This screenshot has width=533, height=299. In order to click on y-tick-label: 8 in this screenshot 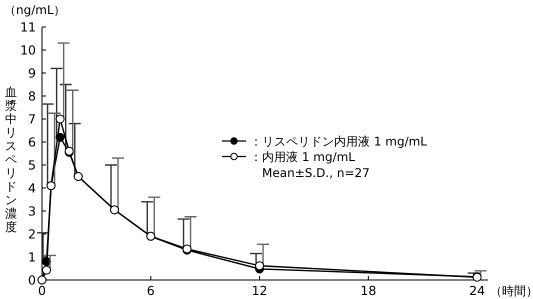, I will do `click(32, 96)`.